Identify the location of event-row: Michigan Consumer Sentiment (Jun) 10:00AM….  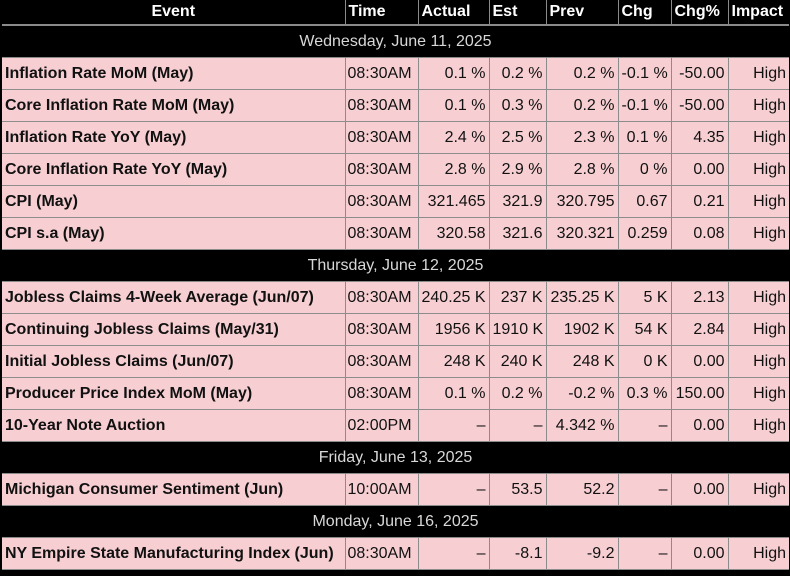
(395, 489).